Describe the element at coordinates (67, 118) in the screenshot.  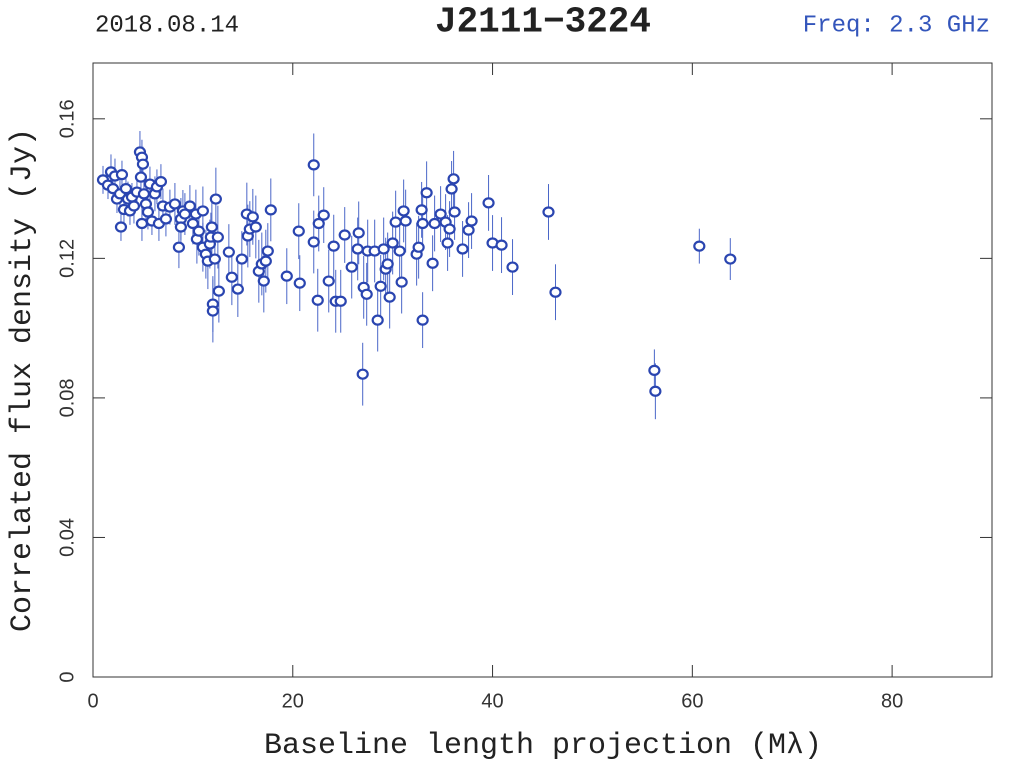
I see `y-tick-label: 0.16` at that location.